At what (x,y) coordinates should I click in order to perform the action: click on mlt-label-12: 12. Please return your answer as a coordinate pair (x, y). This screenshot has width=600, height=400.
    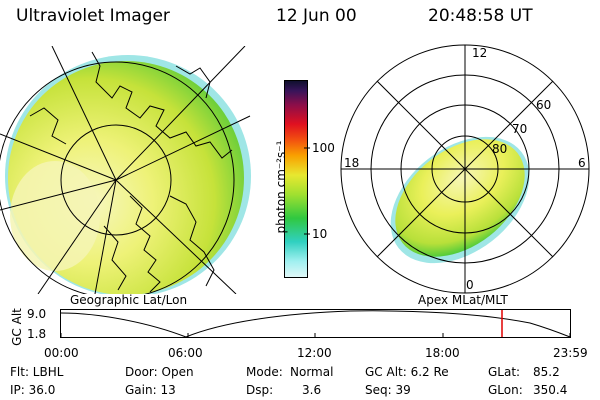
    Looking at the image, I should click on (480, 53).